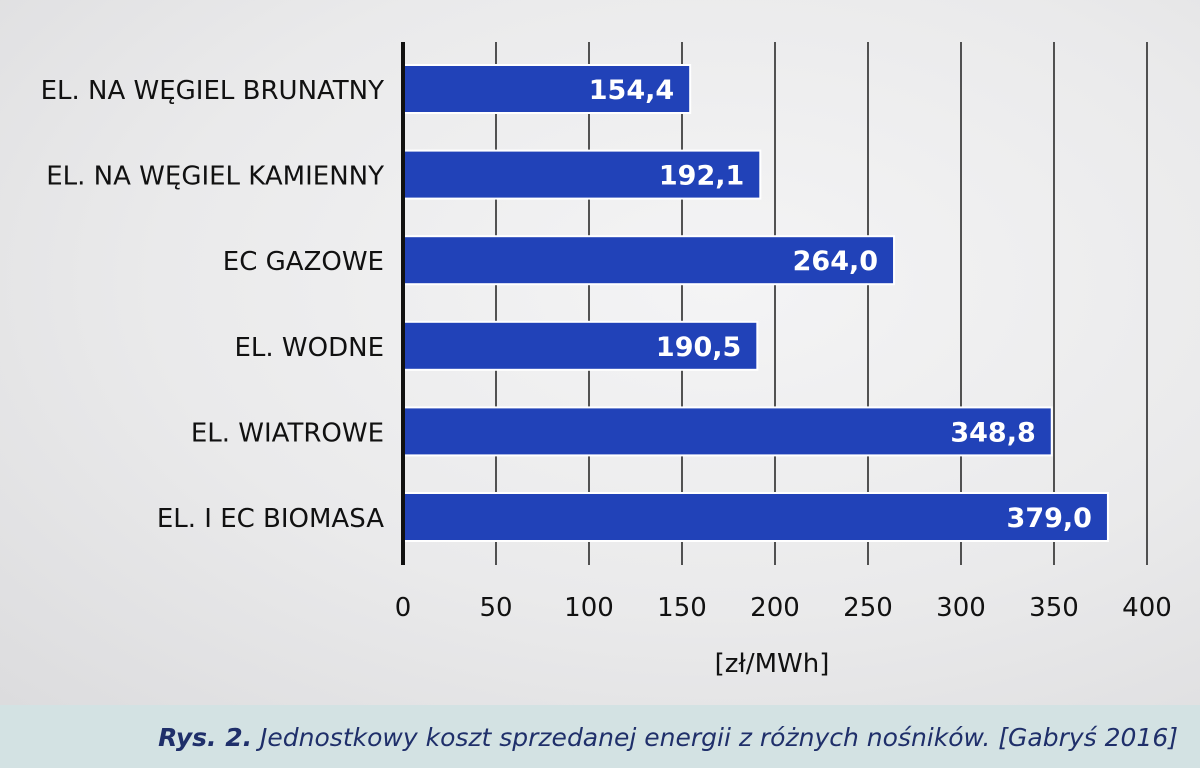  Describe the element at coordinates (1049, 518) in the screenshot. I see `bar-value-label: 379,0` at that location.